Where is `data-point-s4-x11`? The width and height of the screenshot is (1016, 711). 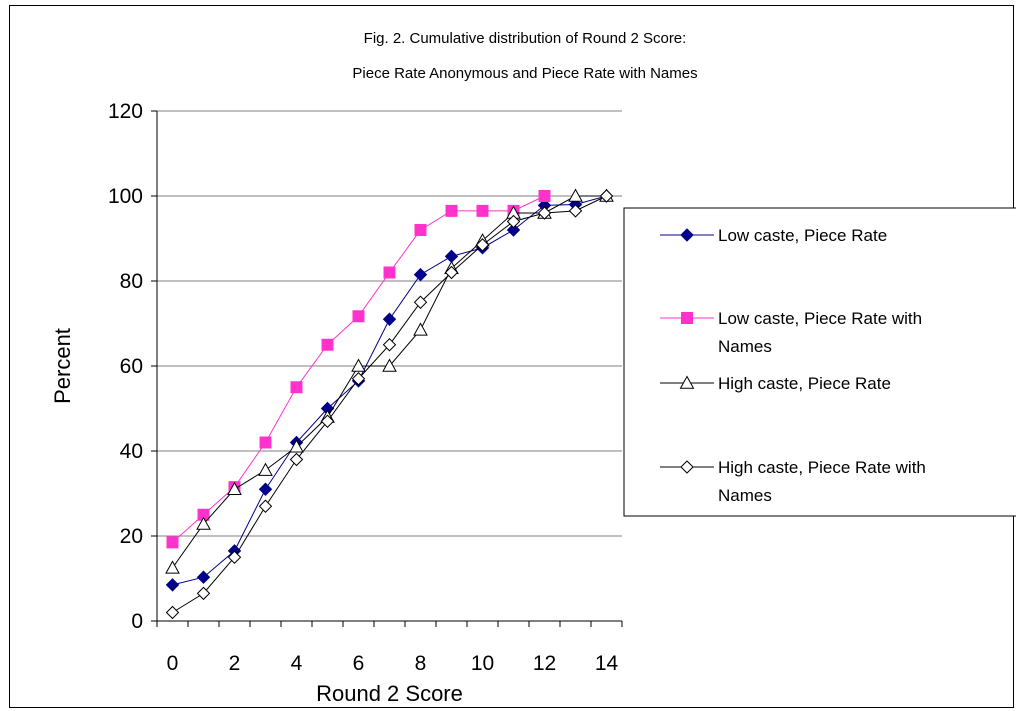
data-point-s4-x11 is located at coordinates (513, 221).